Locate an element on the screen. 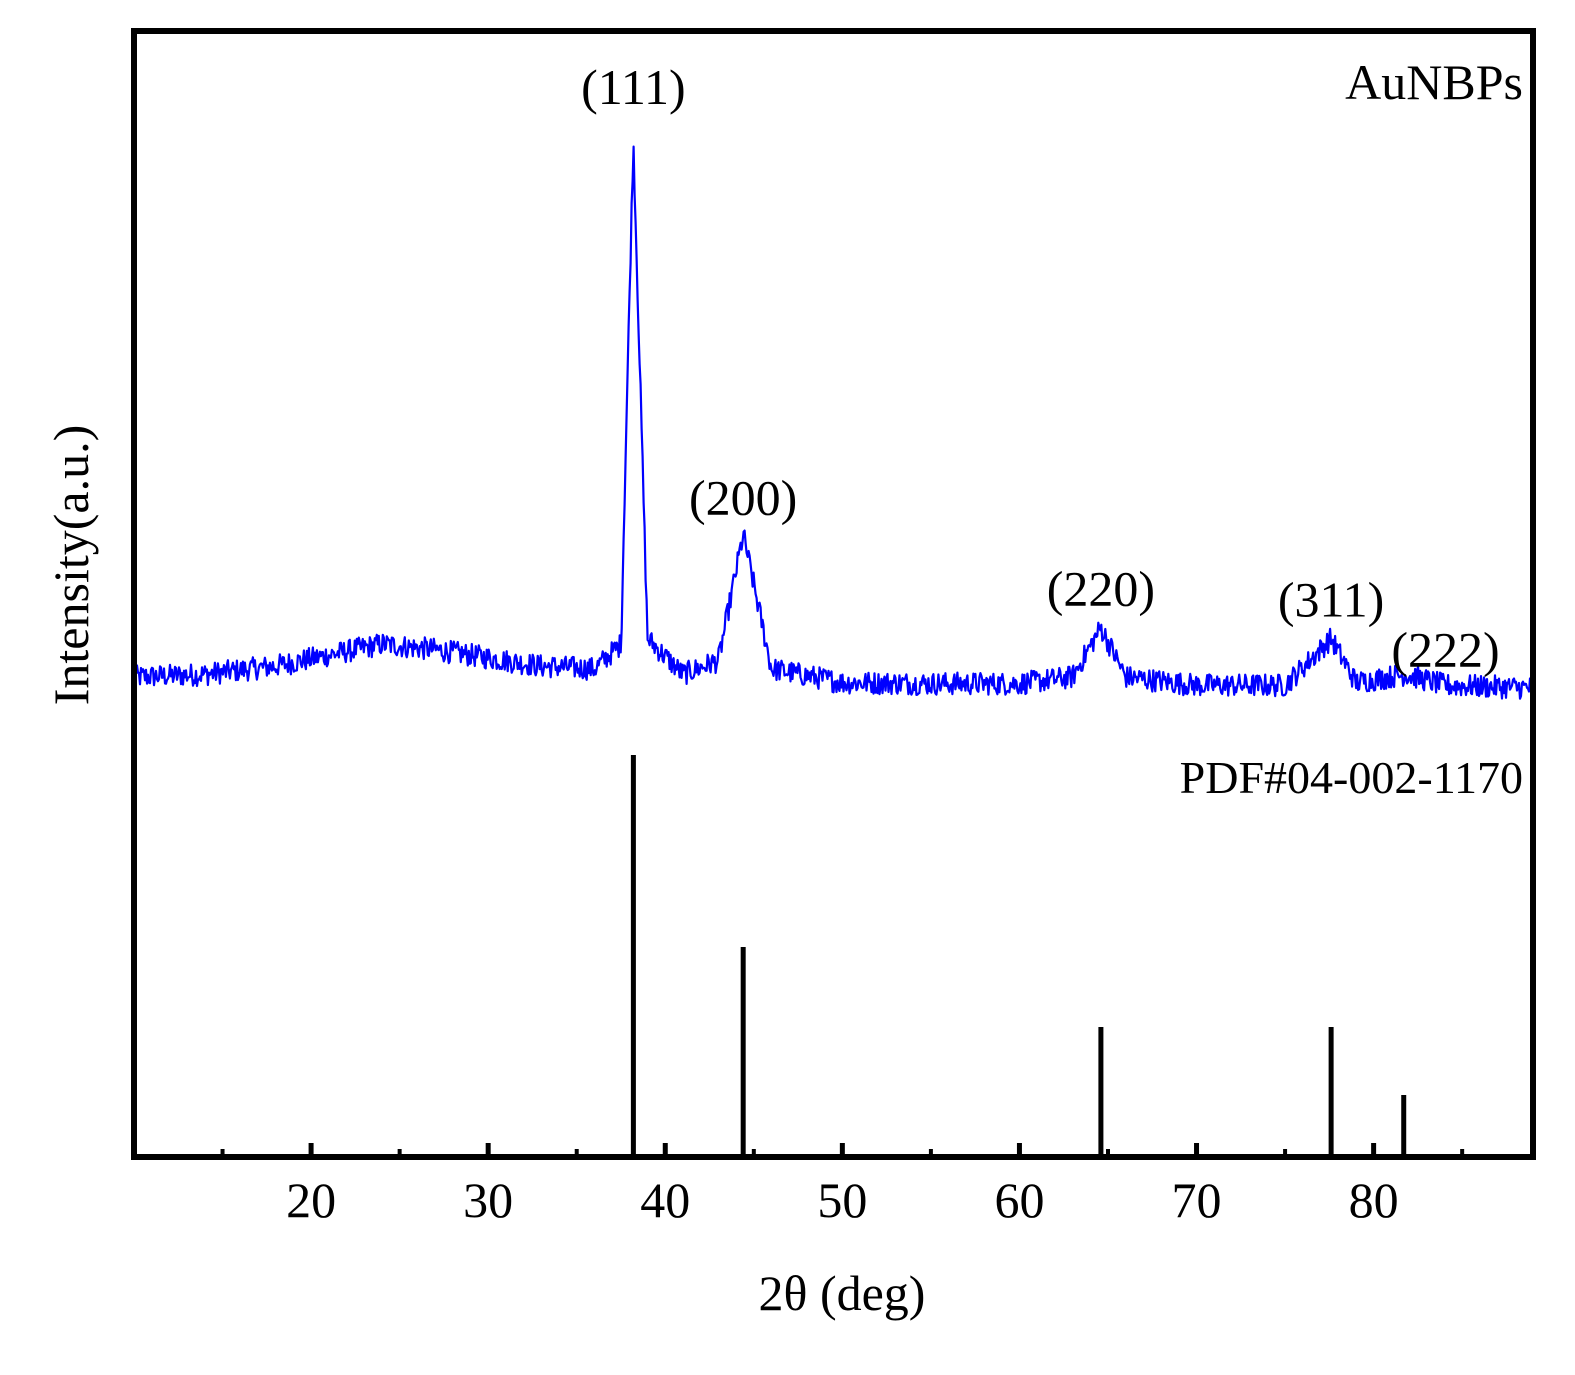 The image size is (1575, 1375). x-tick-label: 20 is located at coordinates (311, 1200).